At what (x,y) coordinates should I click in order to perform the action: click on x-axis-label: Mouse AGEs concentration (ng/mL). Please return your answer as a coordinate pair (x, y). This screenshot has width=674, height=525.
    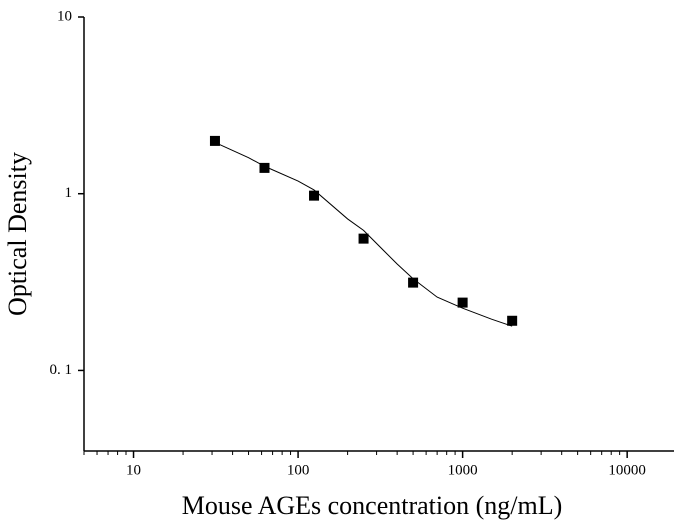
    Looking at the image, I should click on (372, 505).